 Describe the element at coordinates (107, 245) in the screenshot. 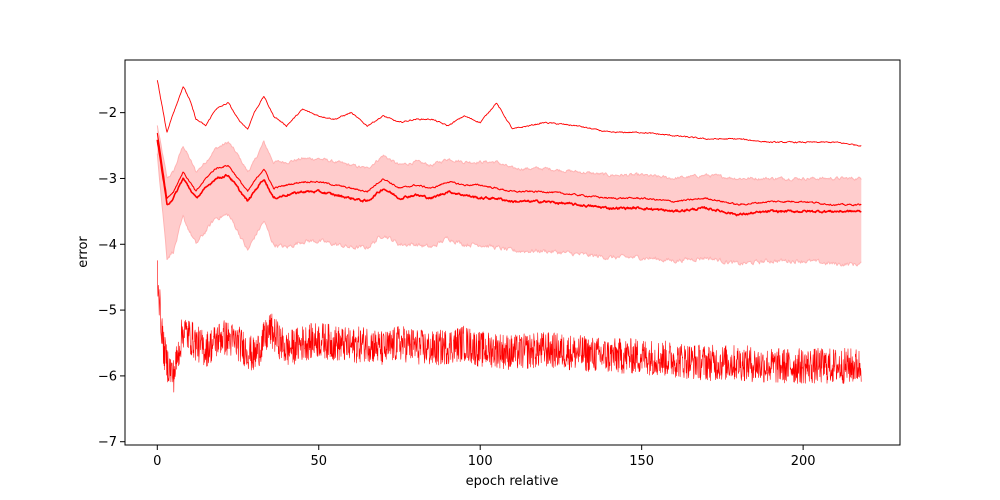

I see `y-tick-label: −4` at that location.